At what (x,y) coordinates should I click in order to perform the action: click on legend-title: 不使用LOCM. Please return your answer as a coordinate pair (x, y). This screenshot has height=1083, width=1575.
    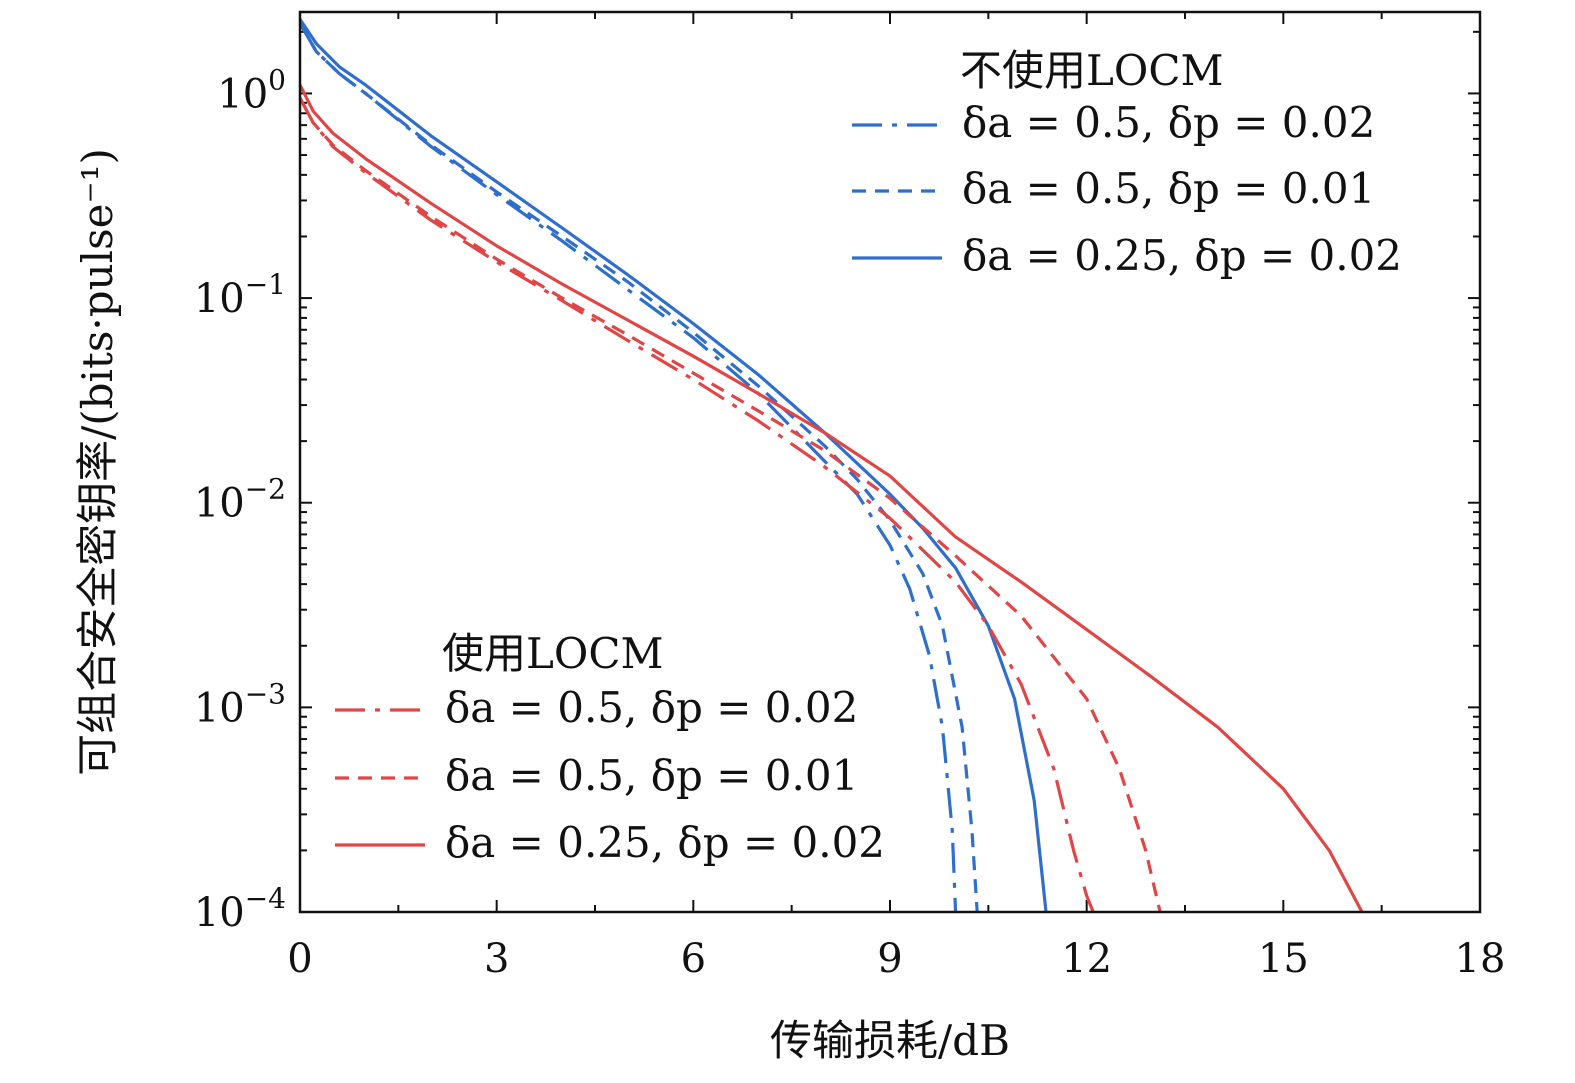
    Looking at the image, I should click on (1091, 70).